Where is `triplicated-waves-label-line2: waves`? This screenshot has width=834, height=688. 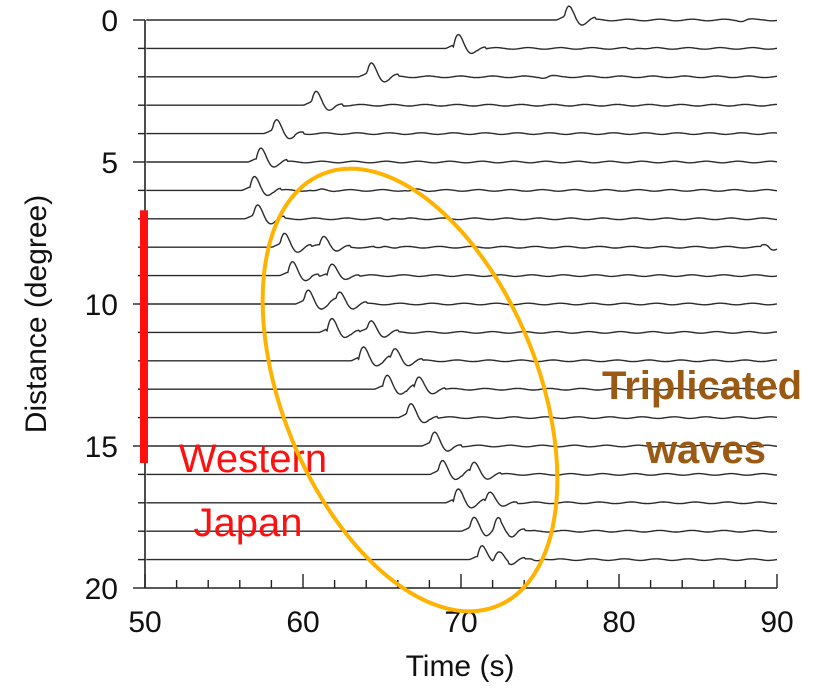
triplicated-waves-label-line2: waves is located at coordinates (705, 450).